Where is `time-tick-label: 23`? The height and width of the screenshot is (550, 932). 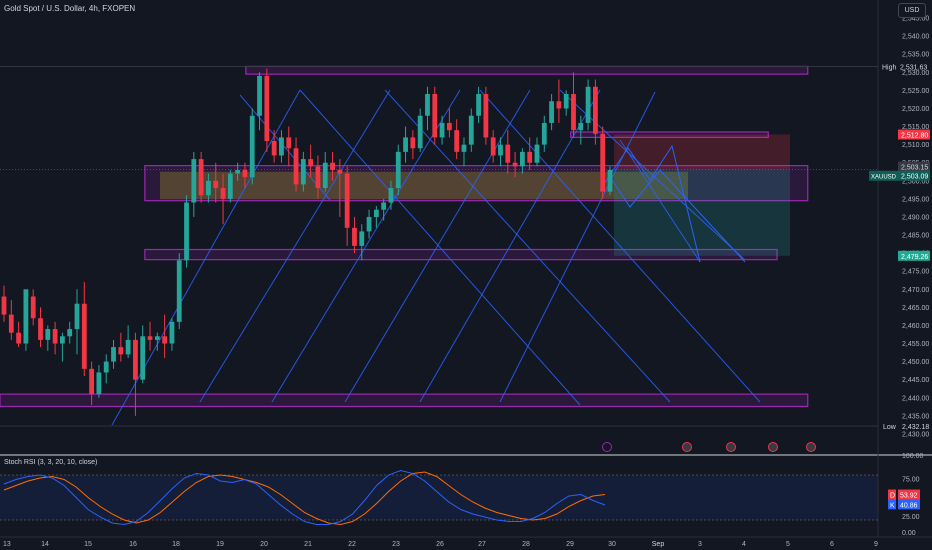
time-tick-label: 23 is located at coordinates (396, 544).